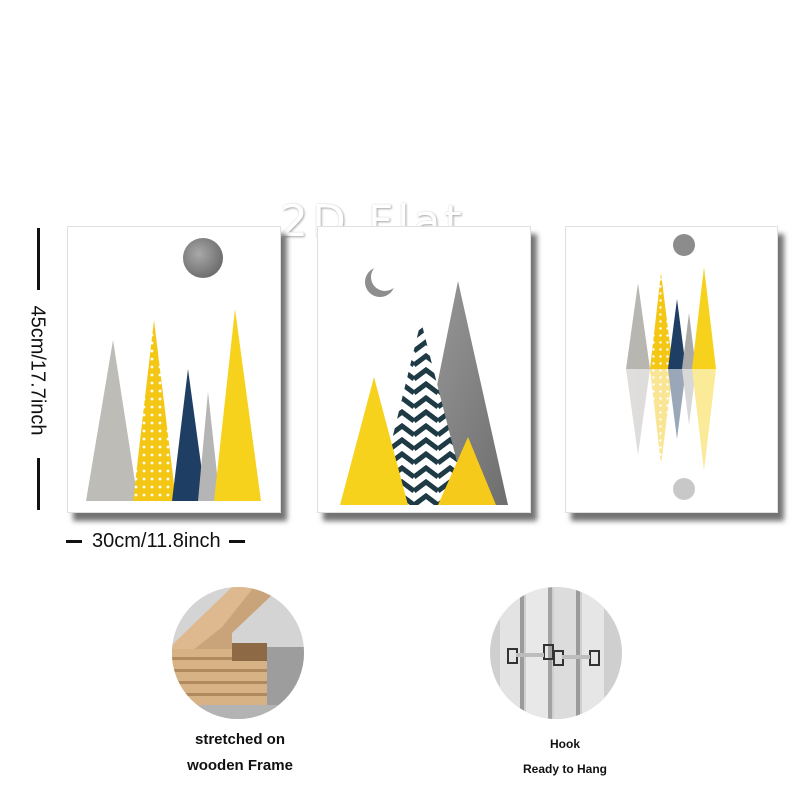 This screenshot has height=800, width=800. I want to click on height-dimension-line-bottom, so click(38, 484).